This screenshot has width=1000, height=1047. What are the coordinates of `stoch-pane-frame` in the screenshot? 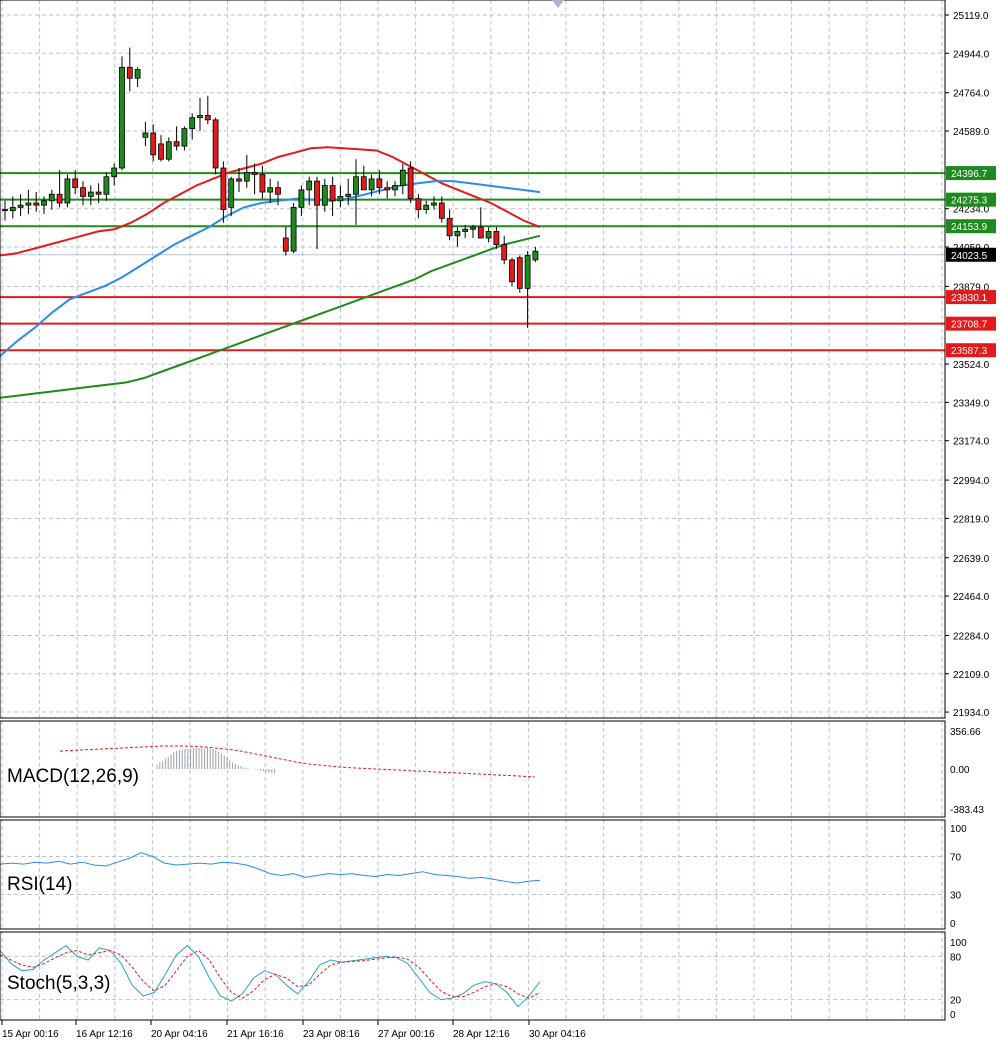 It's located at (473, 976).